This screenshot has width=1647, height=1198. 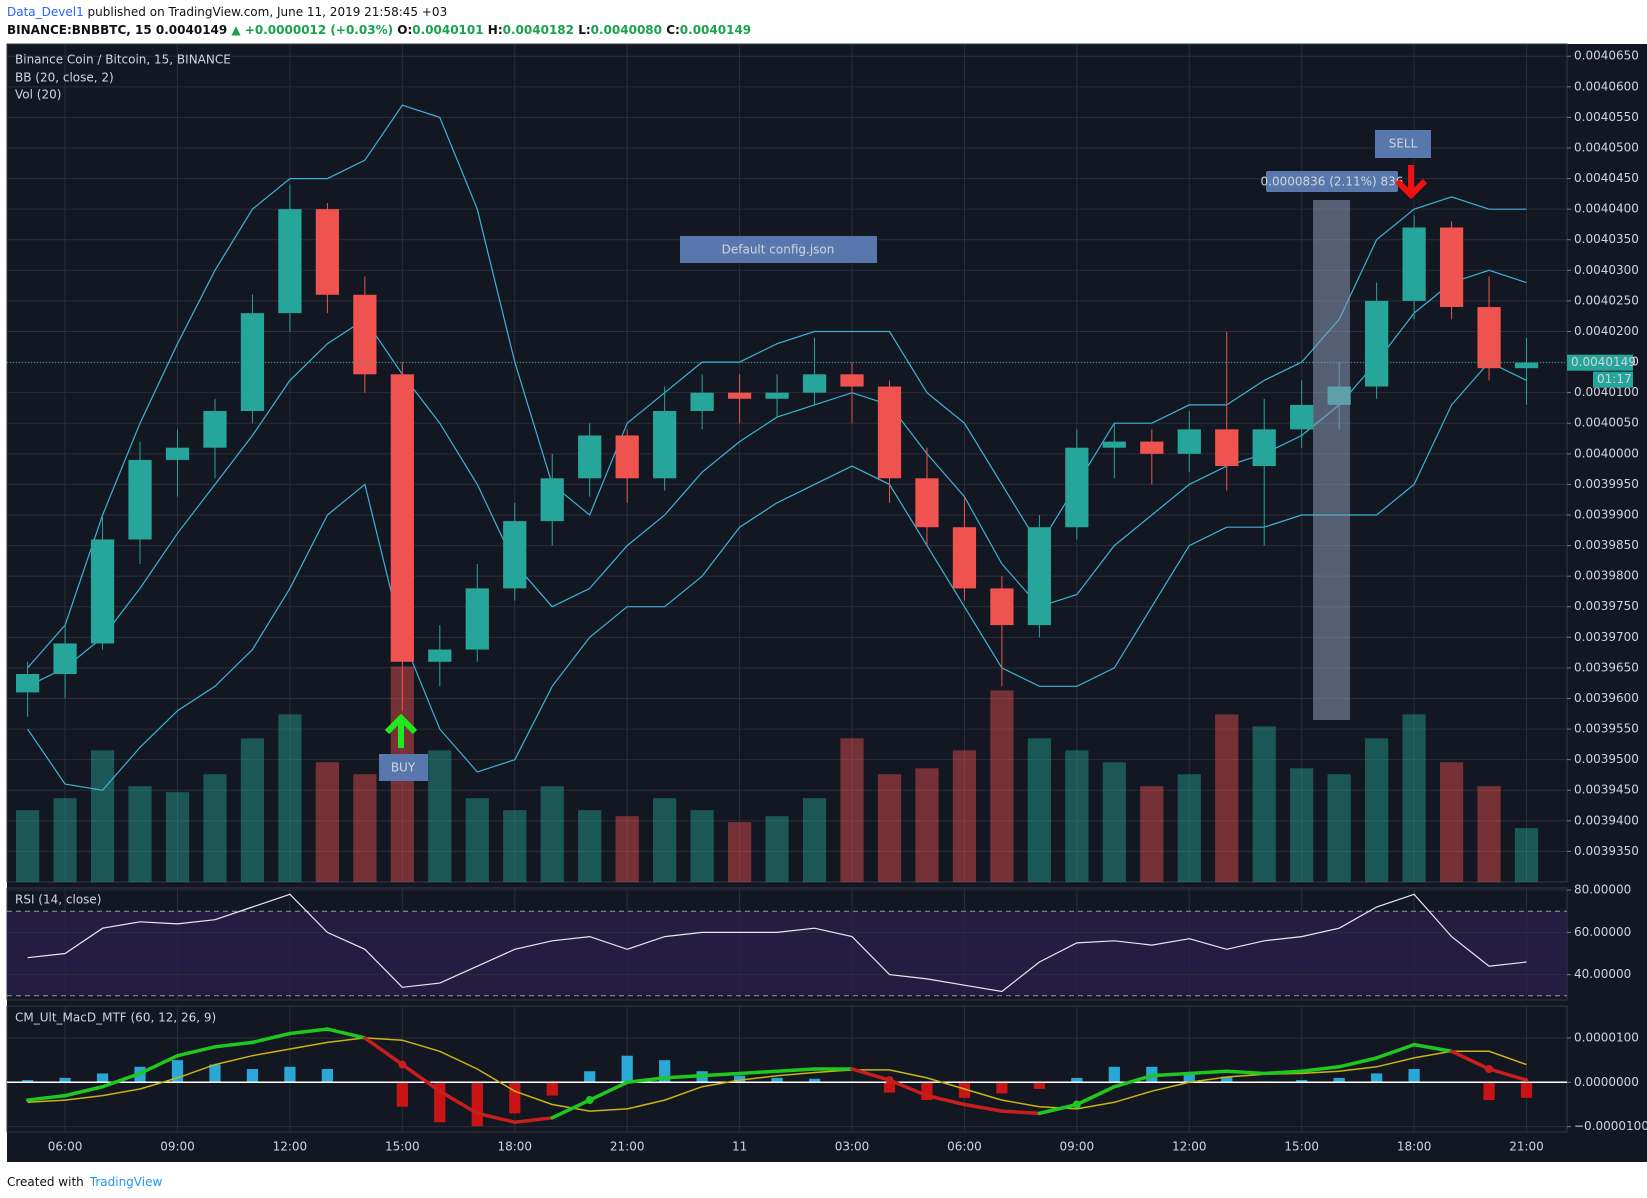 What do you see at coordinates (404, 30) in the screenshot?
I see `o-label: O:` at bounding box center [404, 30].